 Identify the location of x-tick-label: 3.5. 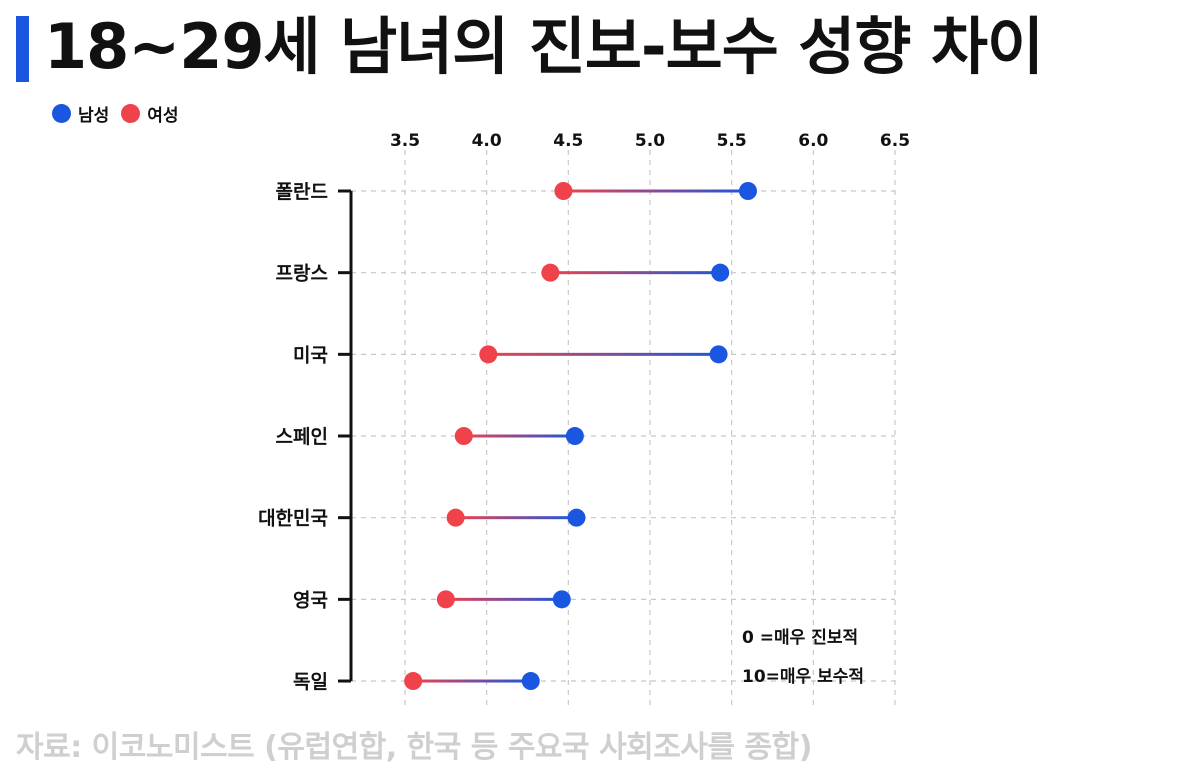
(405, 141).